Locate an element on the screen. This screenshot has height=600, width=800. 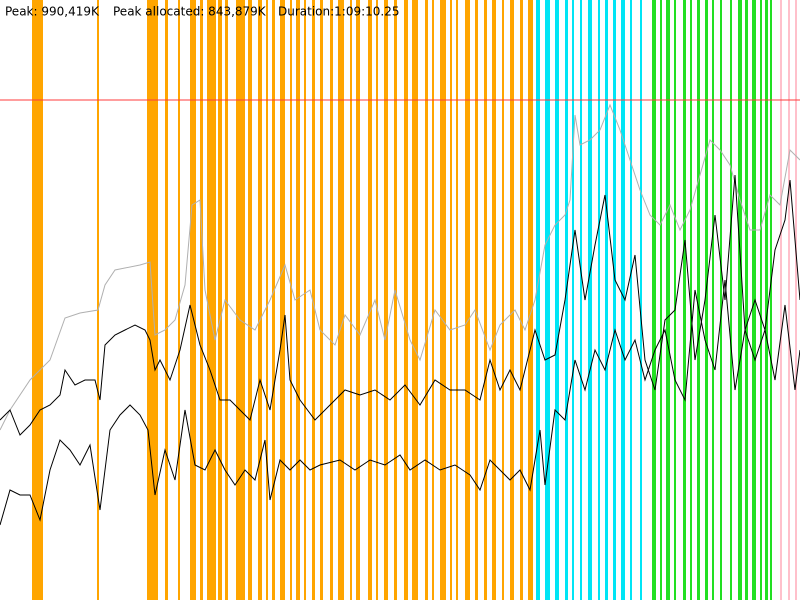
peak-label: Peak: 990,419K is located at coordinates (52, 12).